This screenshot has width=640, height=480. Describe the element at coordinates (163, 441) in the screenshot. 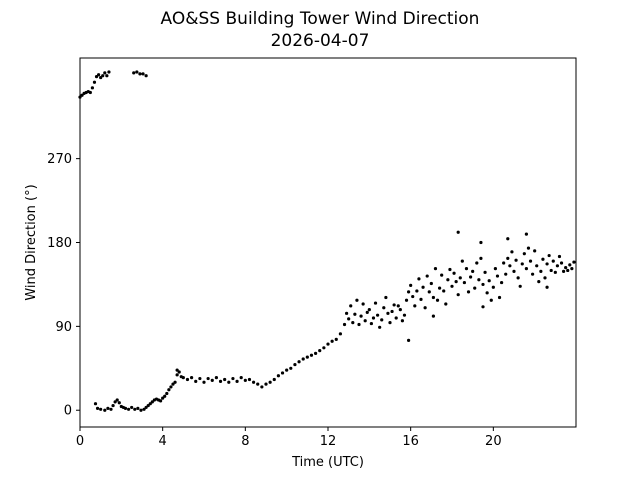

I see `x-tick-label: 4` at that location.